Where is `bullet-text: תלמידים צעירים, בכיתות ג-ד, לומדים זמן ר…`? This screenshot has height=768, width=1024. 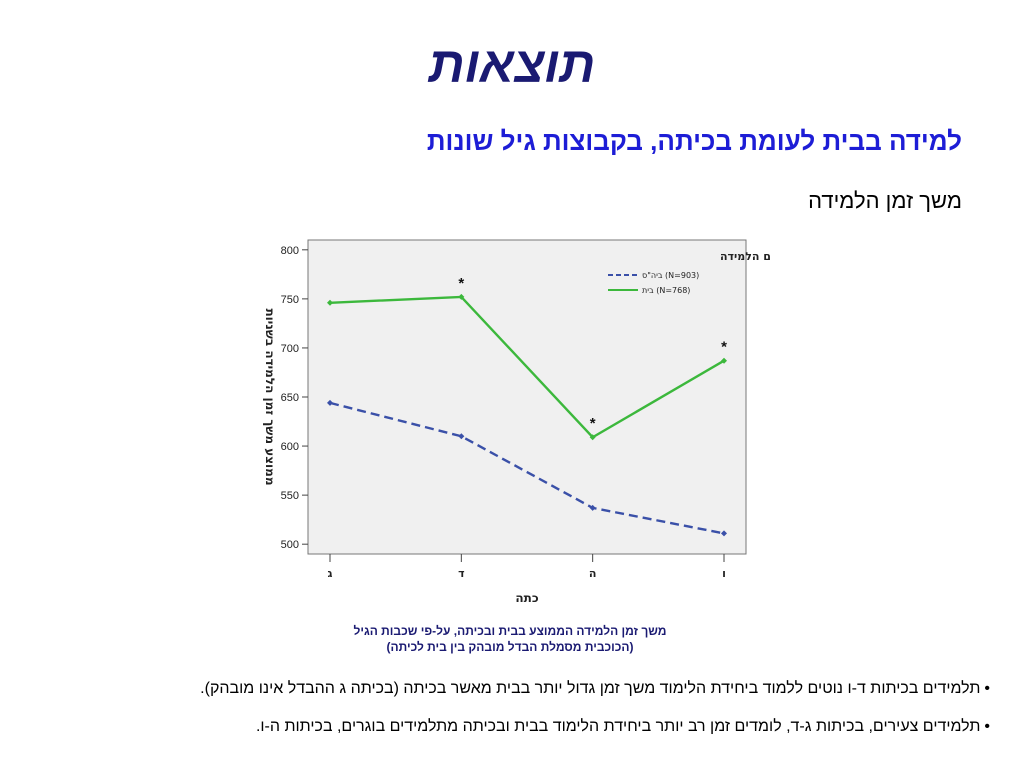 bullet-text: תלמידים צעירים, בכיתות ג-ד, לומדים זמן ר… is located at coordinates (618, 726).